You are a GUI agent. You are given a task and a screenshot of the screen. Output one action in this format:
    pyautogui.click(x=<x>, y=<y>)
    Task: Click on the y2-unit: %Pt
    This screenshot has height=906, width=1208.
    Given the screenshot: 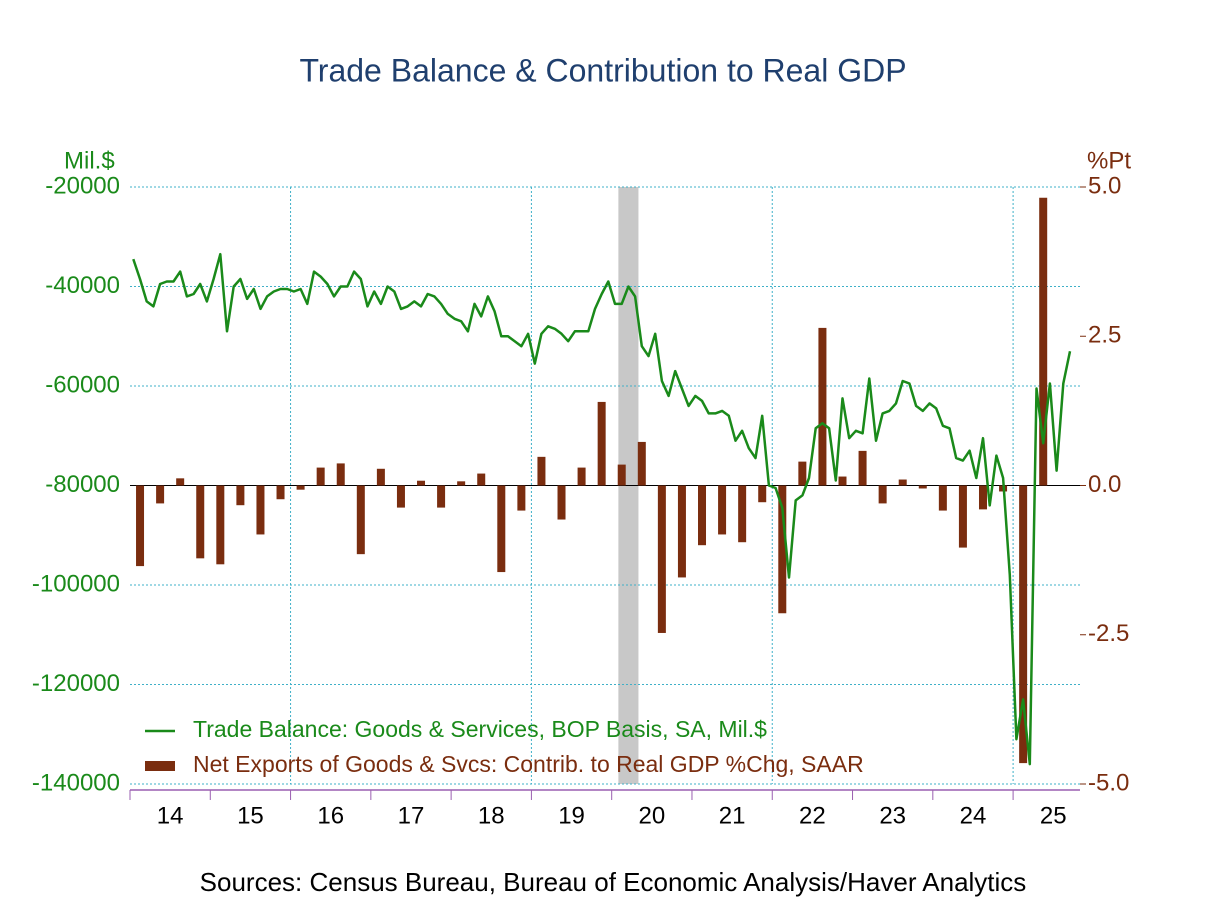 What is the action you would take?
    pyautogui.click(x=1109, y=160)
    